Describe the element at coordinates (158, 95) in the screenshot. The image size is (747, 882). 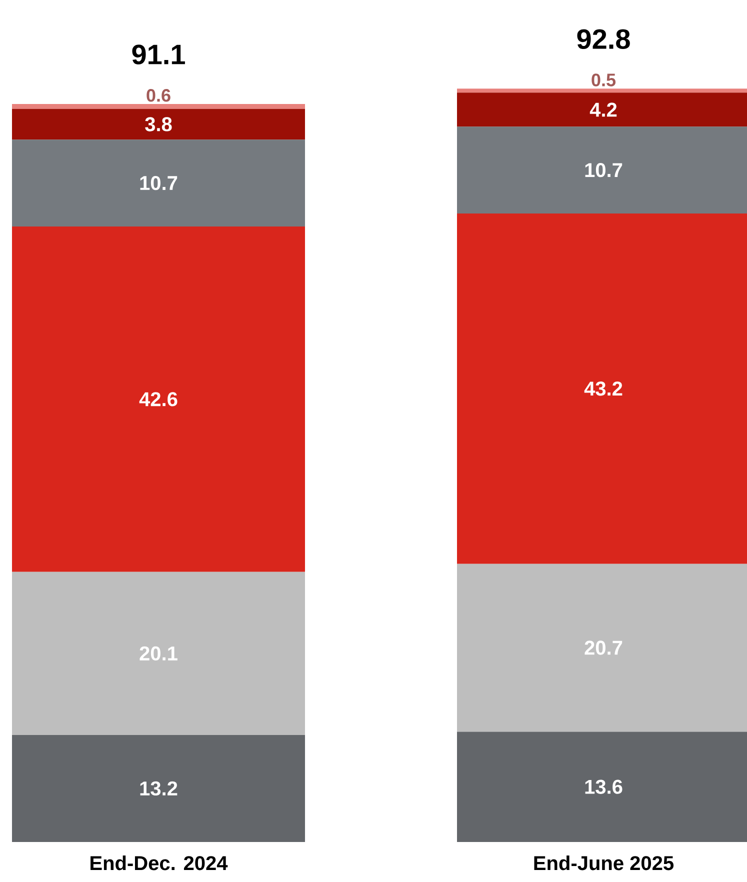
I see `data-label: 0.6` at that location.